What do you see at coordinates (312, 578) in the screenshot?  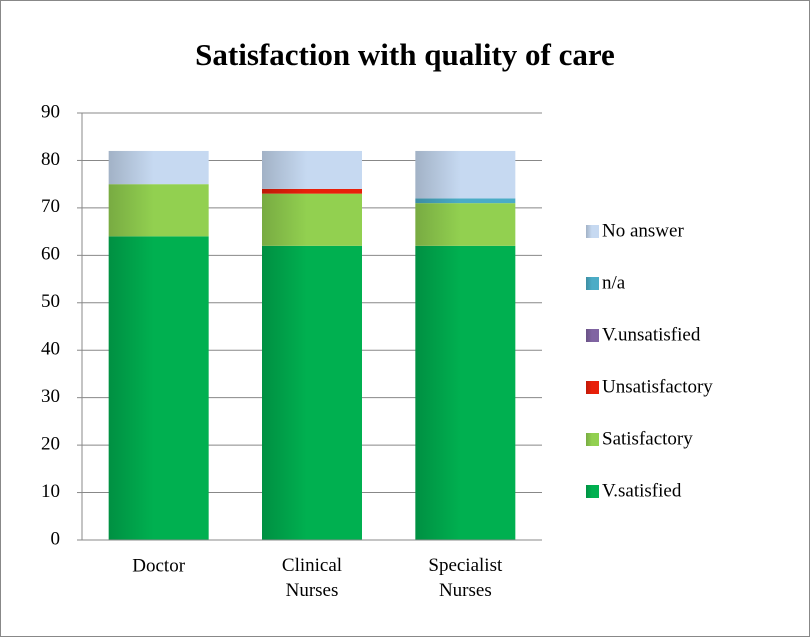 I see `x-tick-label: Clinical Nurses` at bounding box center [312, 578].